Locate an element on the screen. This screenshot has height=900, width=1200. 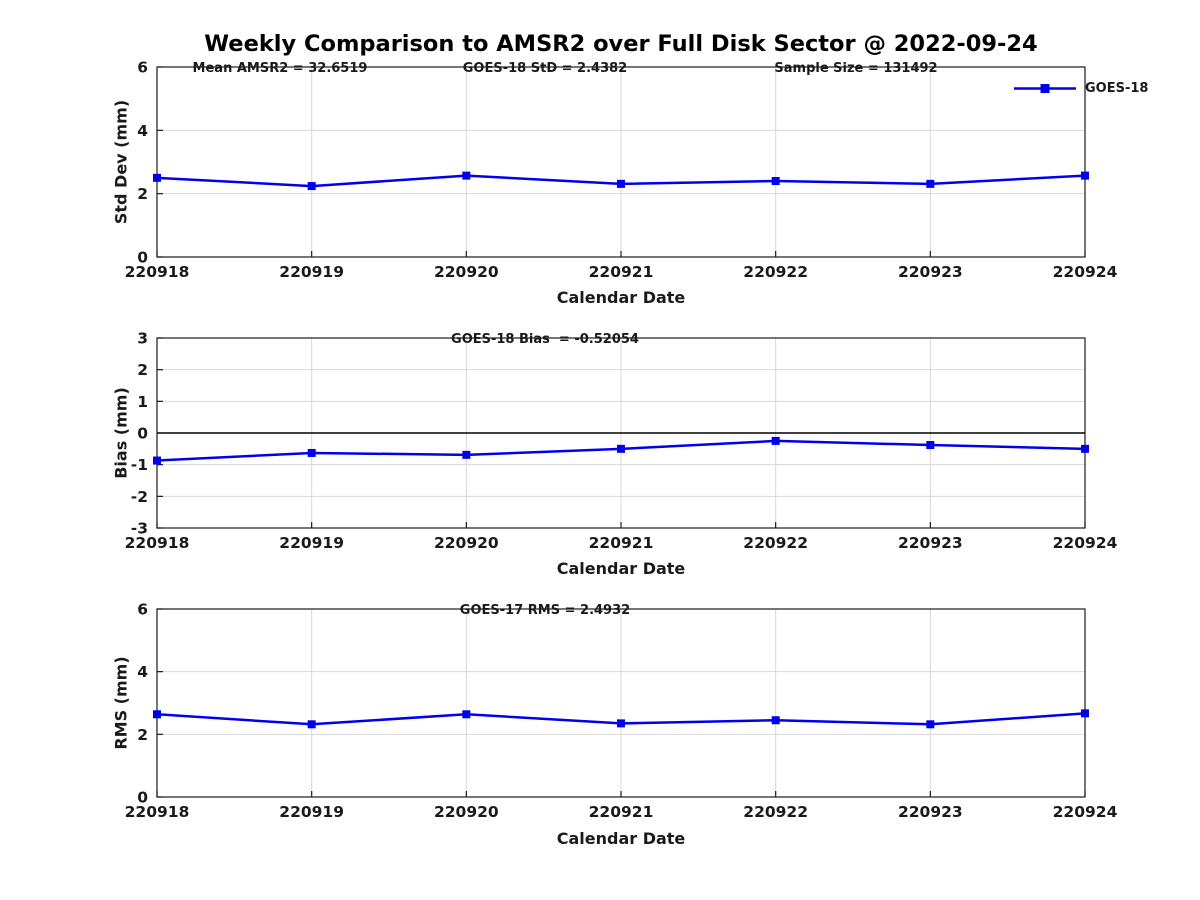
ylabel-bias: Bias (mm) is located at coordinates (121, 433).